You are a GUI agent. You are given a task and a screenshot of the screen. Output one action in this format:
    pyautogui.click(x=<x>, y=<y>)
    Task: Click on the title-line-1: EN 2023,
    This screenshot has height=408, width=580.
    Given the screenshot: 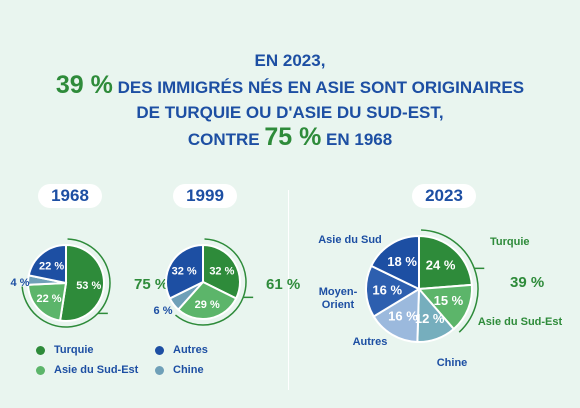 What is the action you would take?
    pyautogui.click(x=290, y=60)
    